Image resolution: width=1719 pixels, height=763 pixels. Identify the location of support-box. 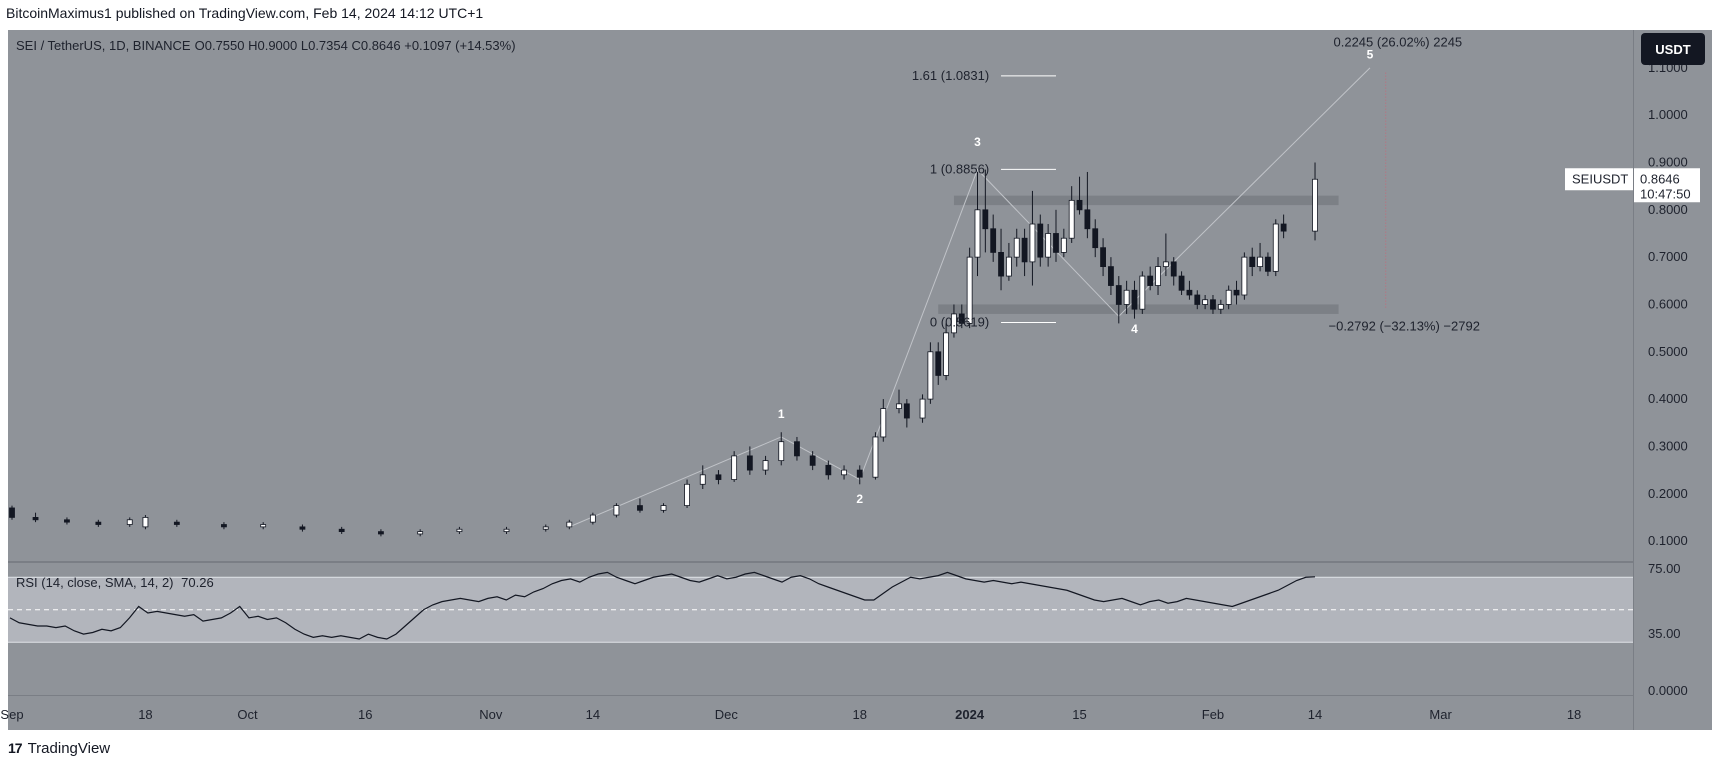
(1138, 309).